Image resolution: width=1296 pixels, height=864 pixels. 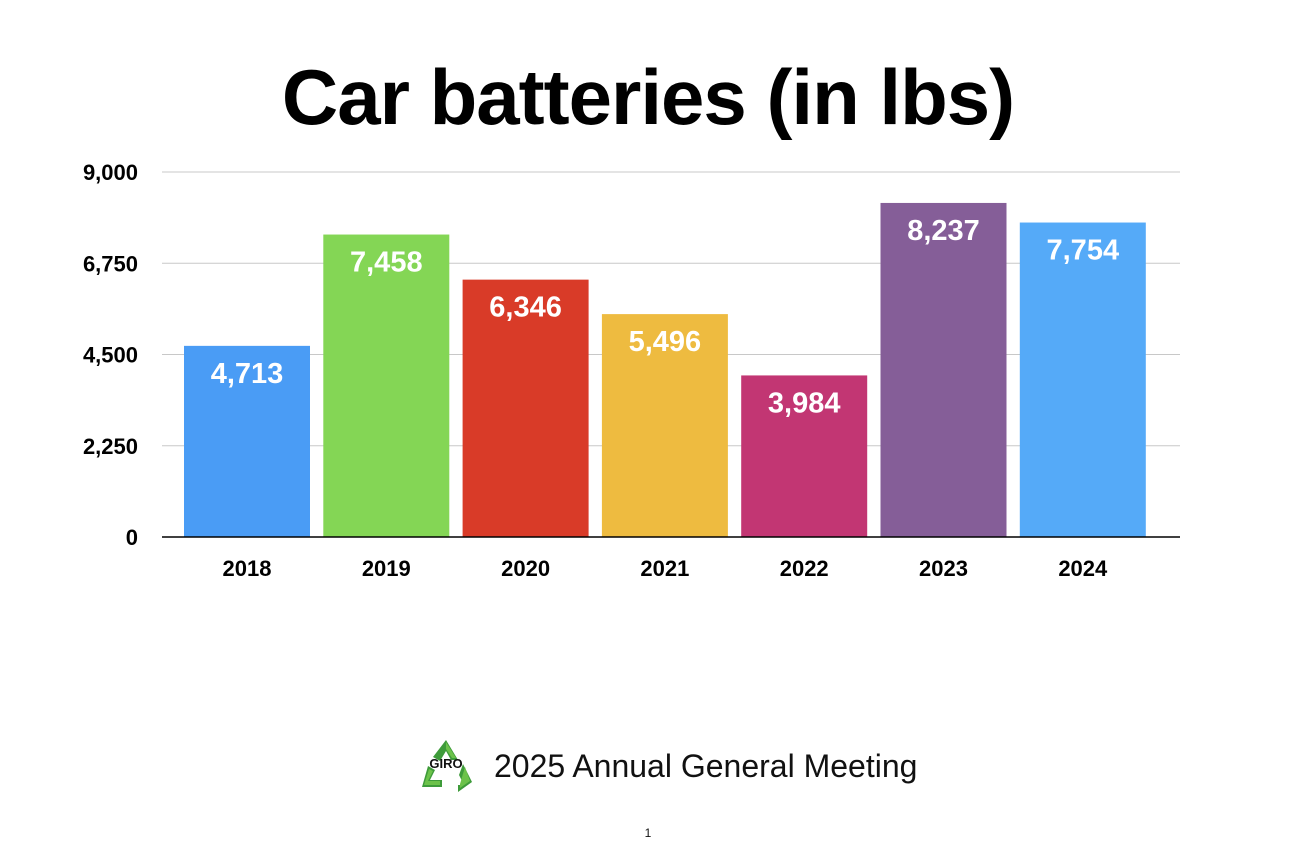 I want to click on bar-value-label: 4,713, so click(x=247, y=374).